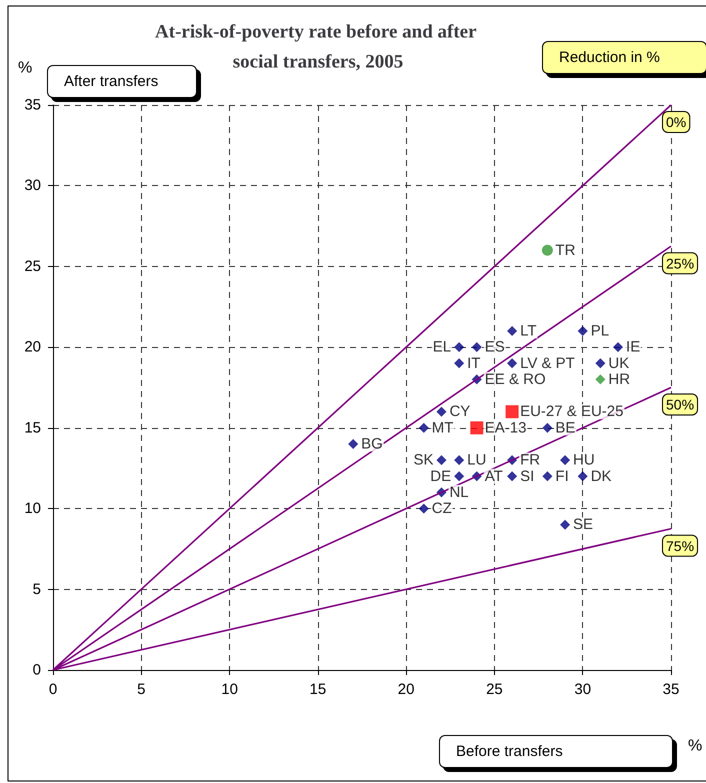  Describe the element at coordinates (441, 476) in the screenshot. I see `annotation: DE` at that location.